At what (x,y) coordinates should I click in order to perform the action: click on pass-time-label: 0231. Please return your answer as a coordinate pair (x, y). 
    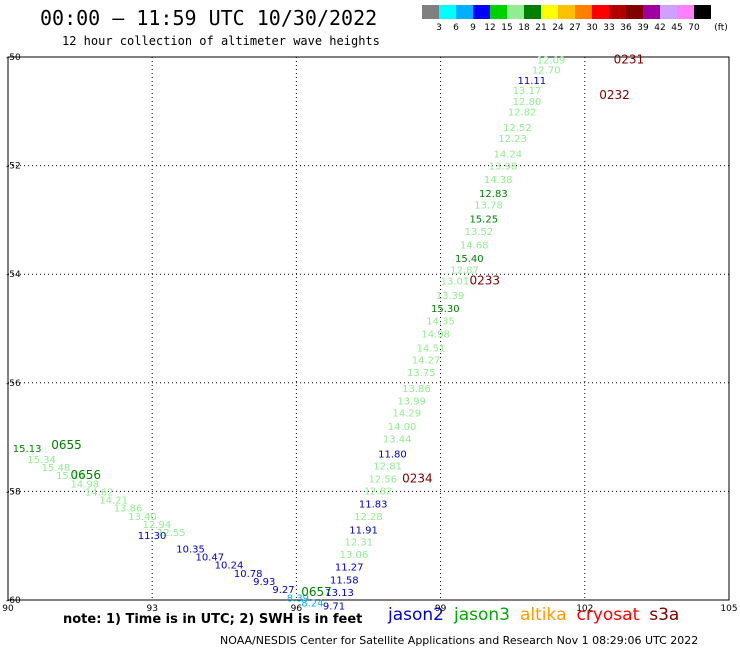
    Looking at the image, I should click on (629, 60).